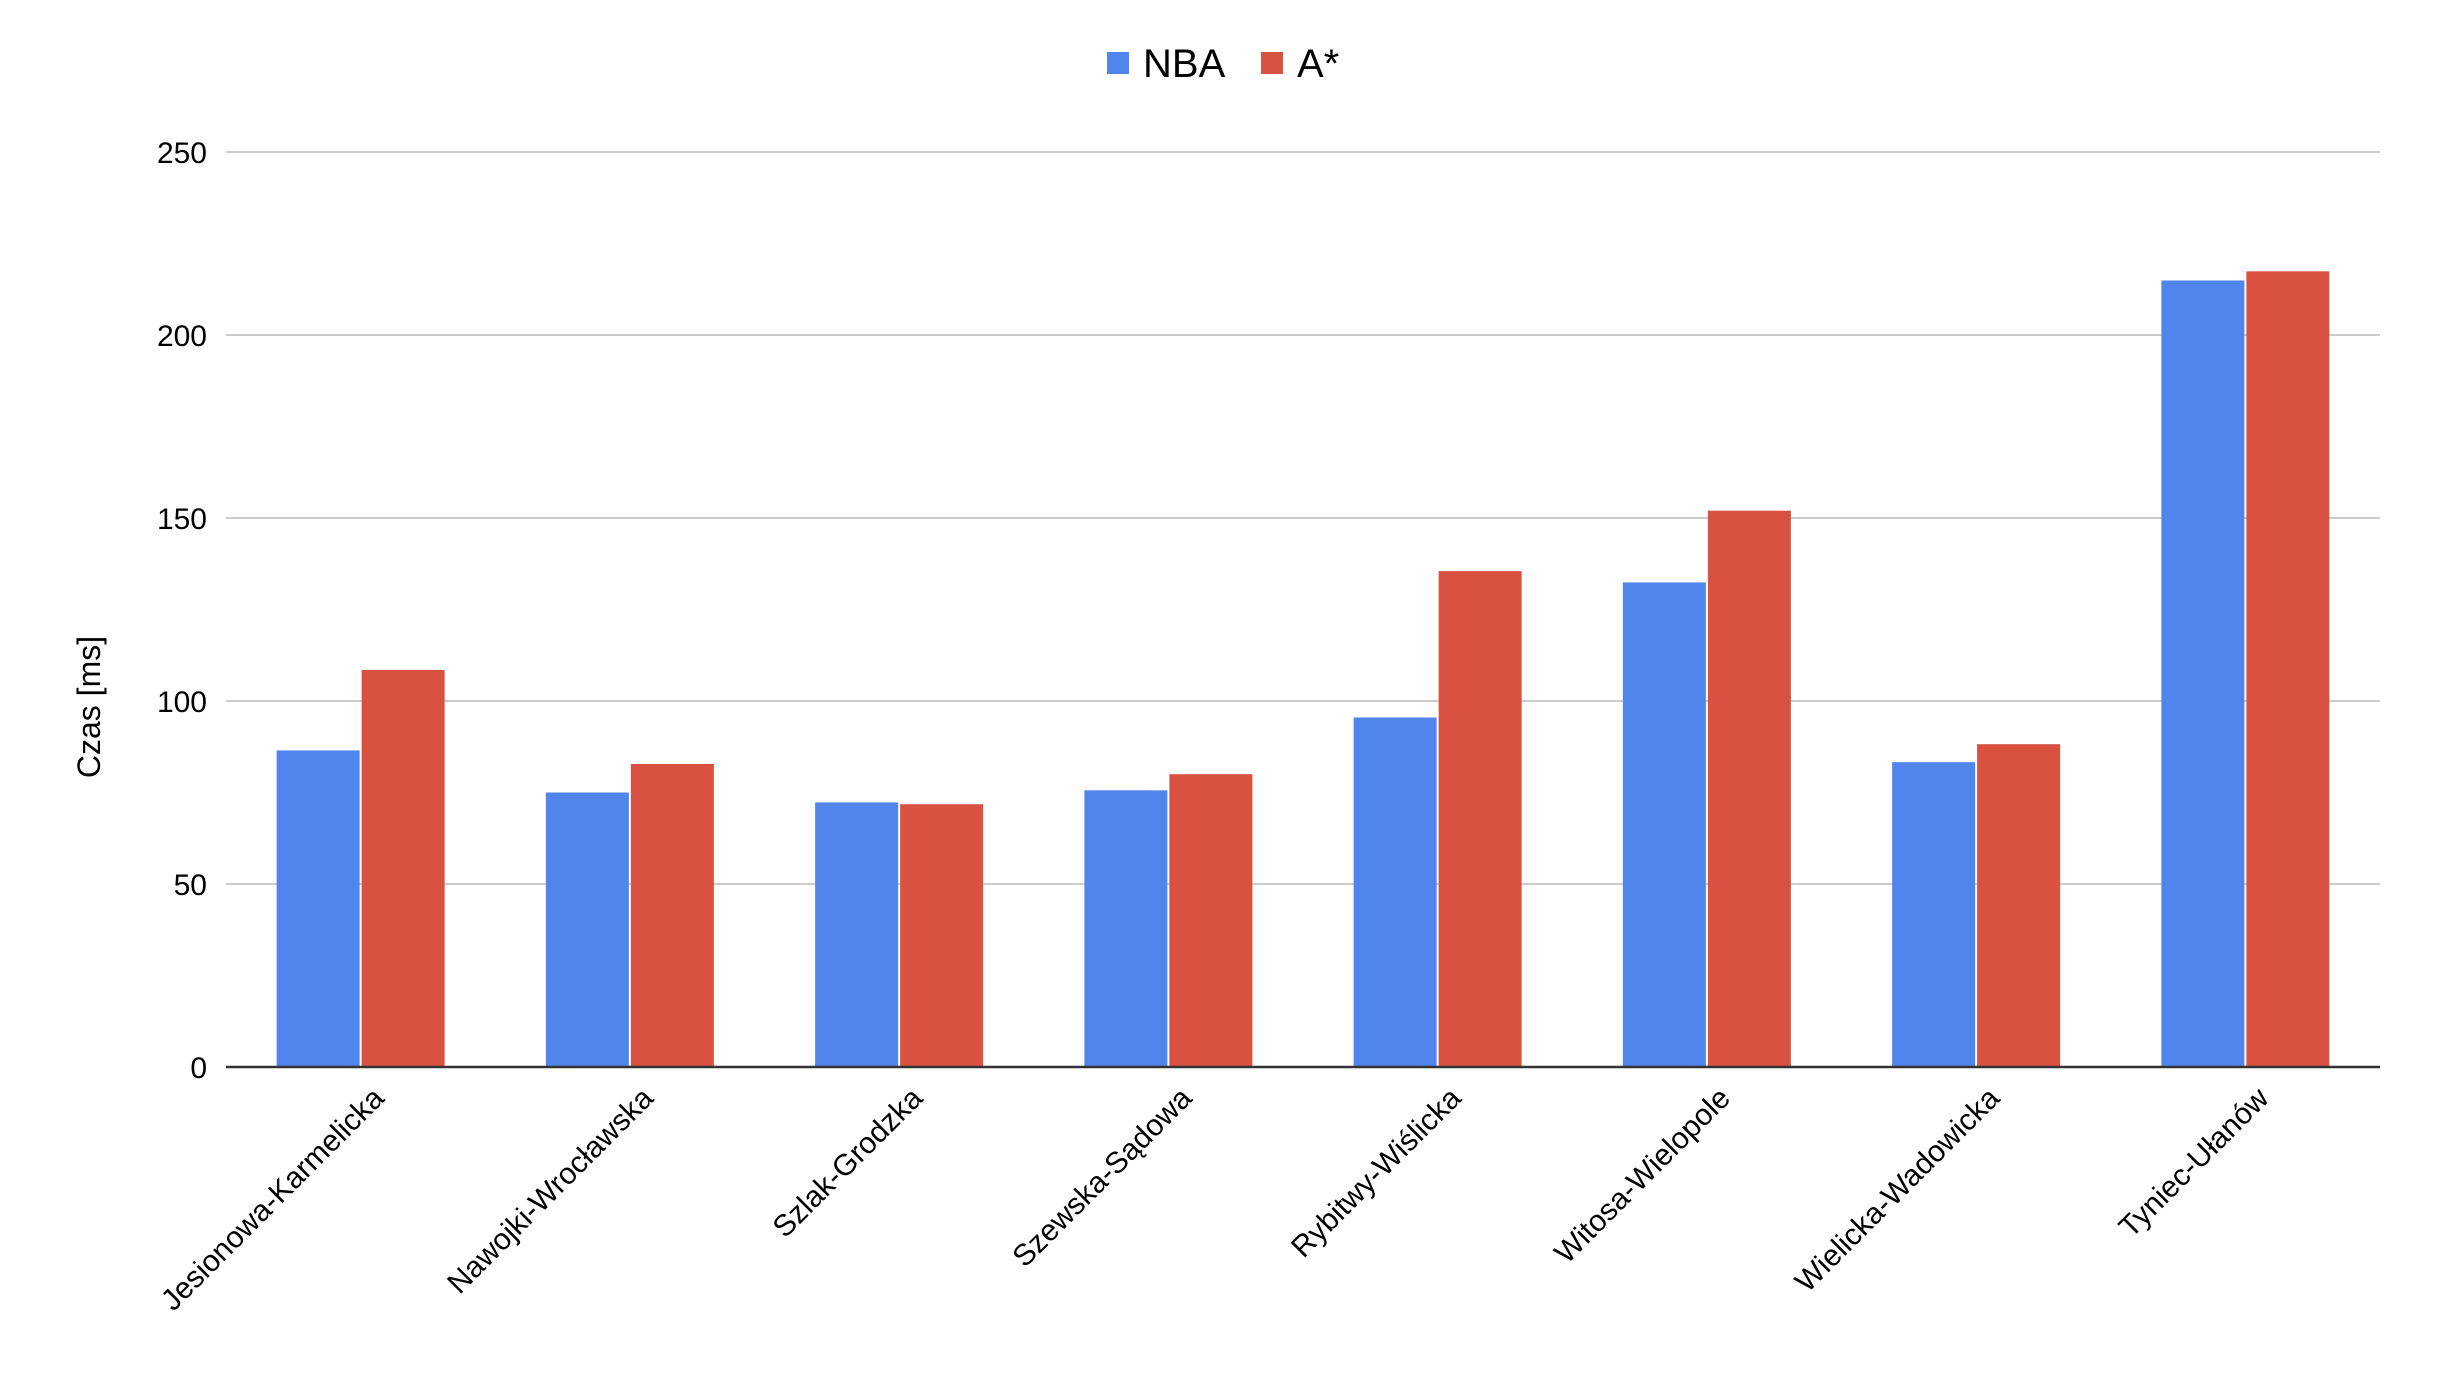 The height and width of the screenshot is (1387, 2440). I want to click on y-tick-label: 250, so click(182, 153).